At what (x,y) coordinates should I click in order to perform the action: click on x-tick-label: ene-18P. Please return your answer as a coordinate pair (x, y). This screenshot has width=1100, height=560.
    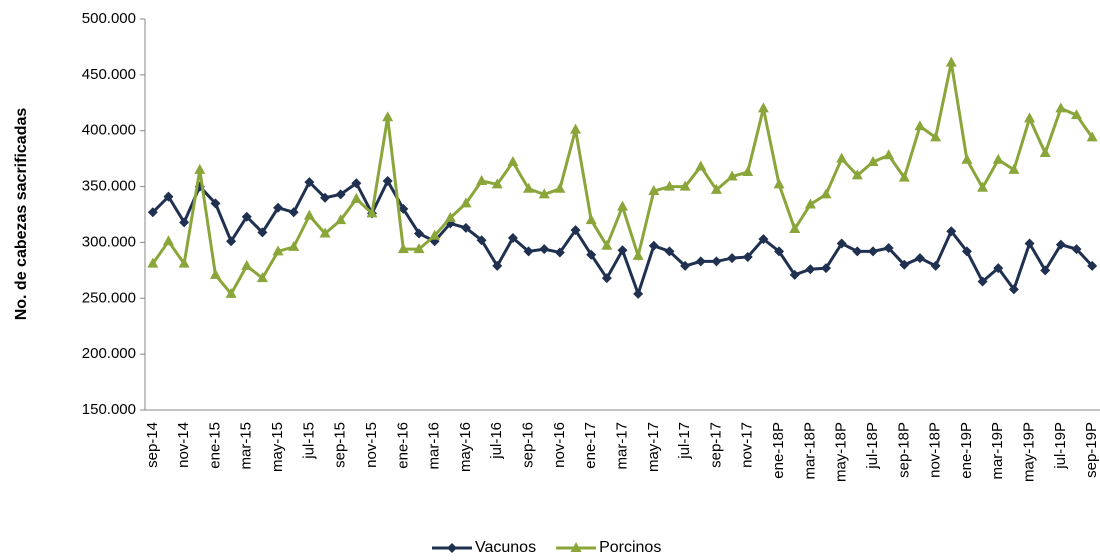
    Looking at the image, I should click on (778, 450).